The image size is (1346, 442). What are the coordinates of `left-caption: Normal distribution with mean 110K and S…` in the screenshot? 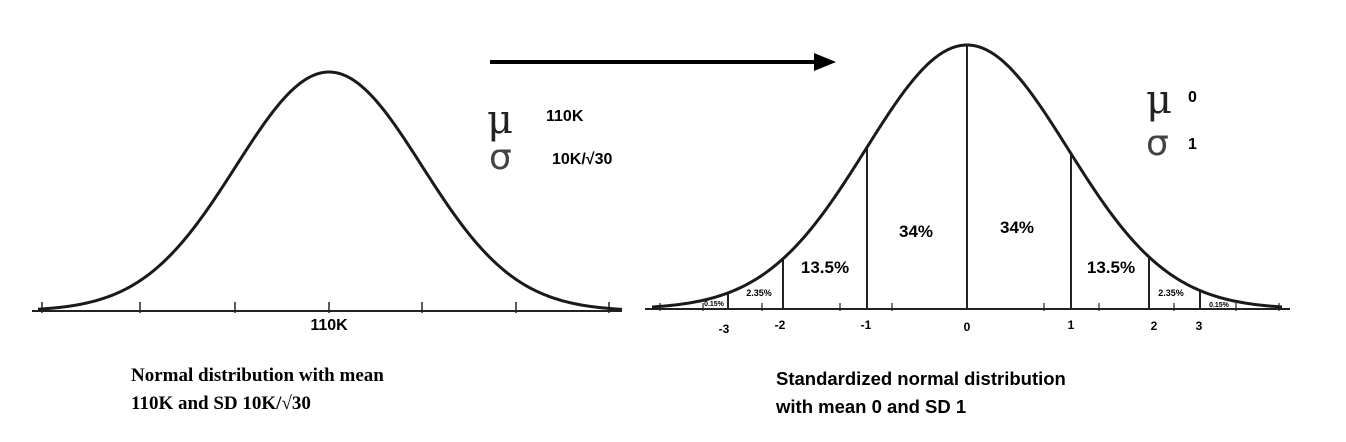 It's located at (257, 390).